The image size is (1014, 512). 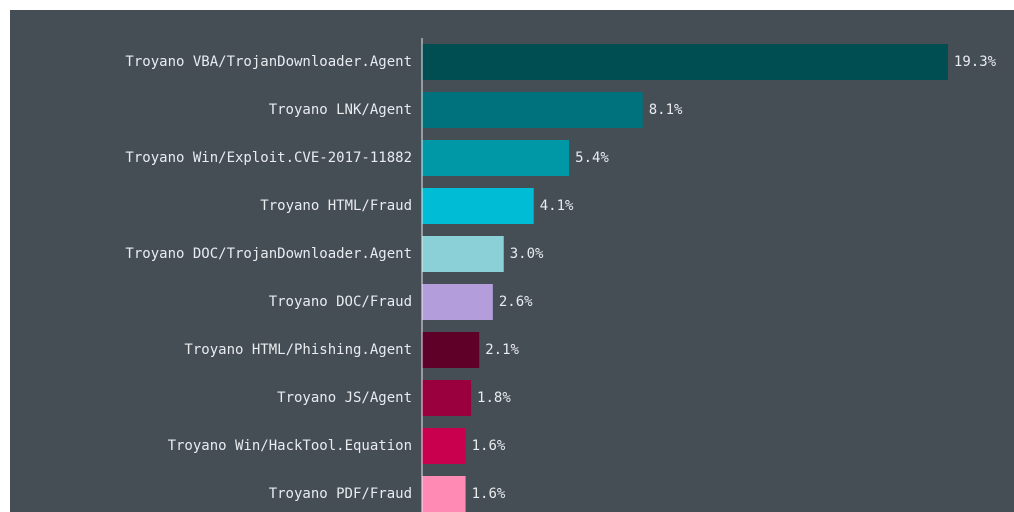 I want to click on value-label: 2.6%, so click(x=516, y=302).